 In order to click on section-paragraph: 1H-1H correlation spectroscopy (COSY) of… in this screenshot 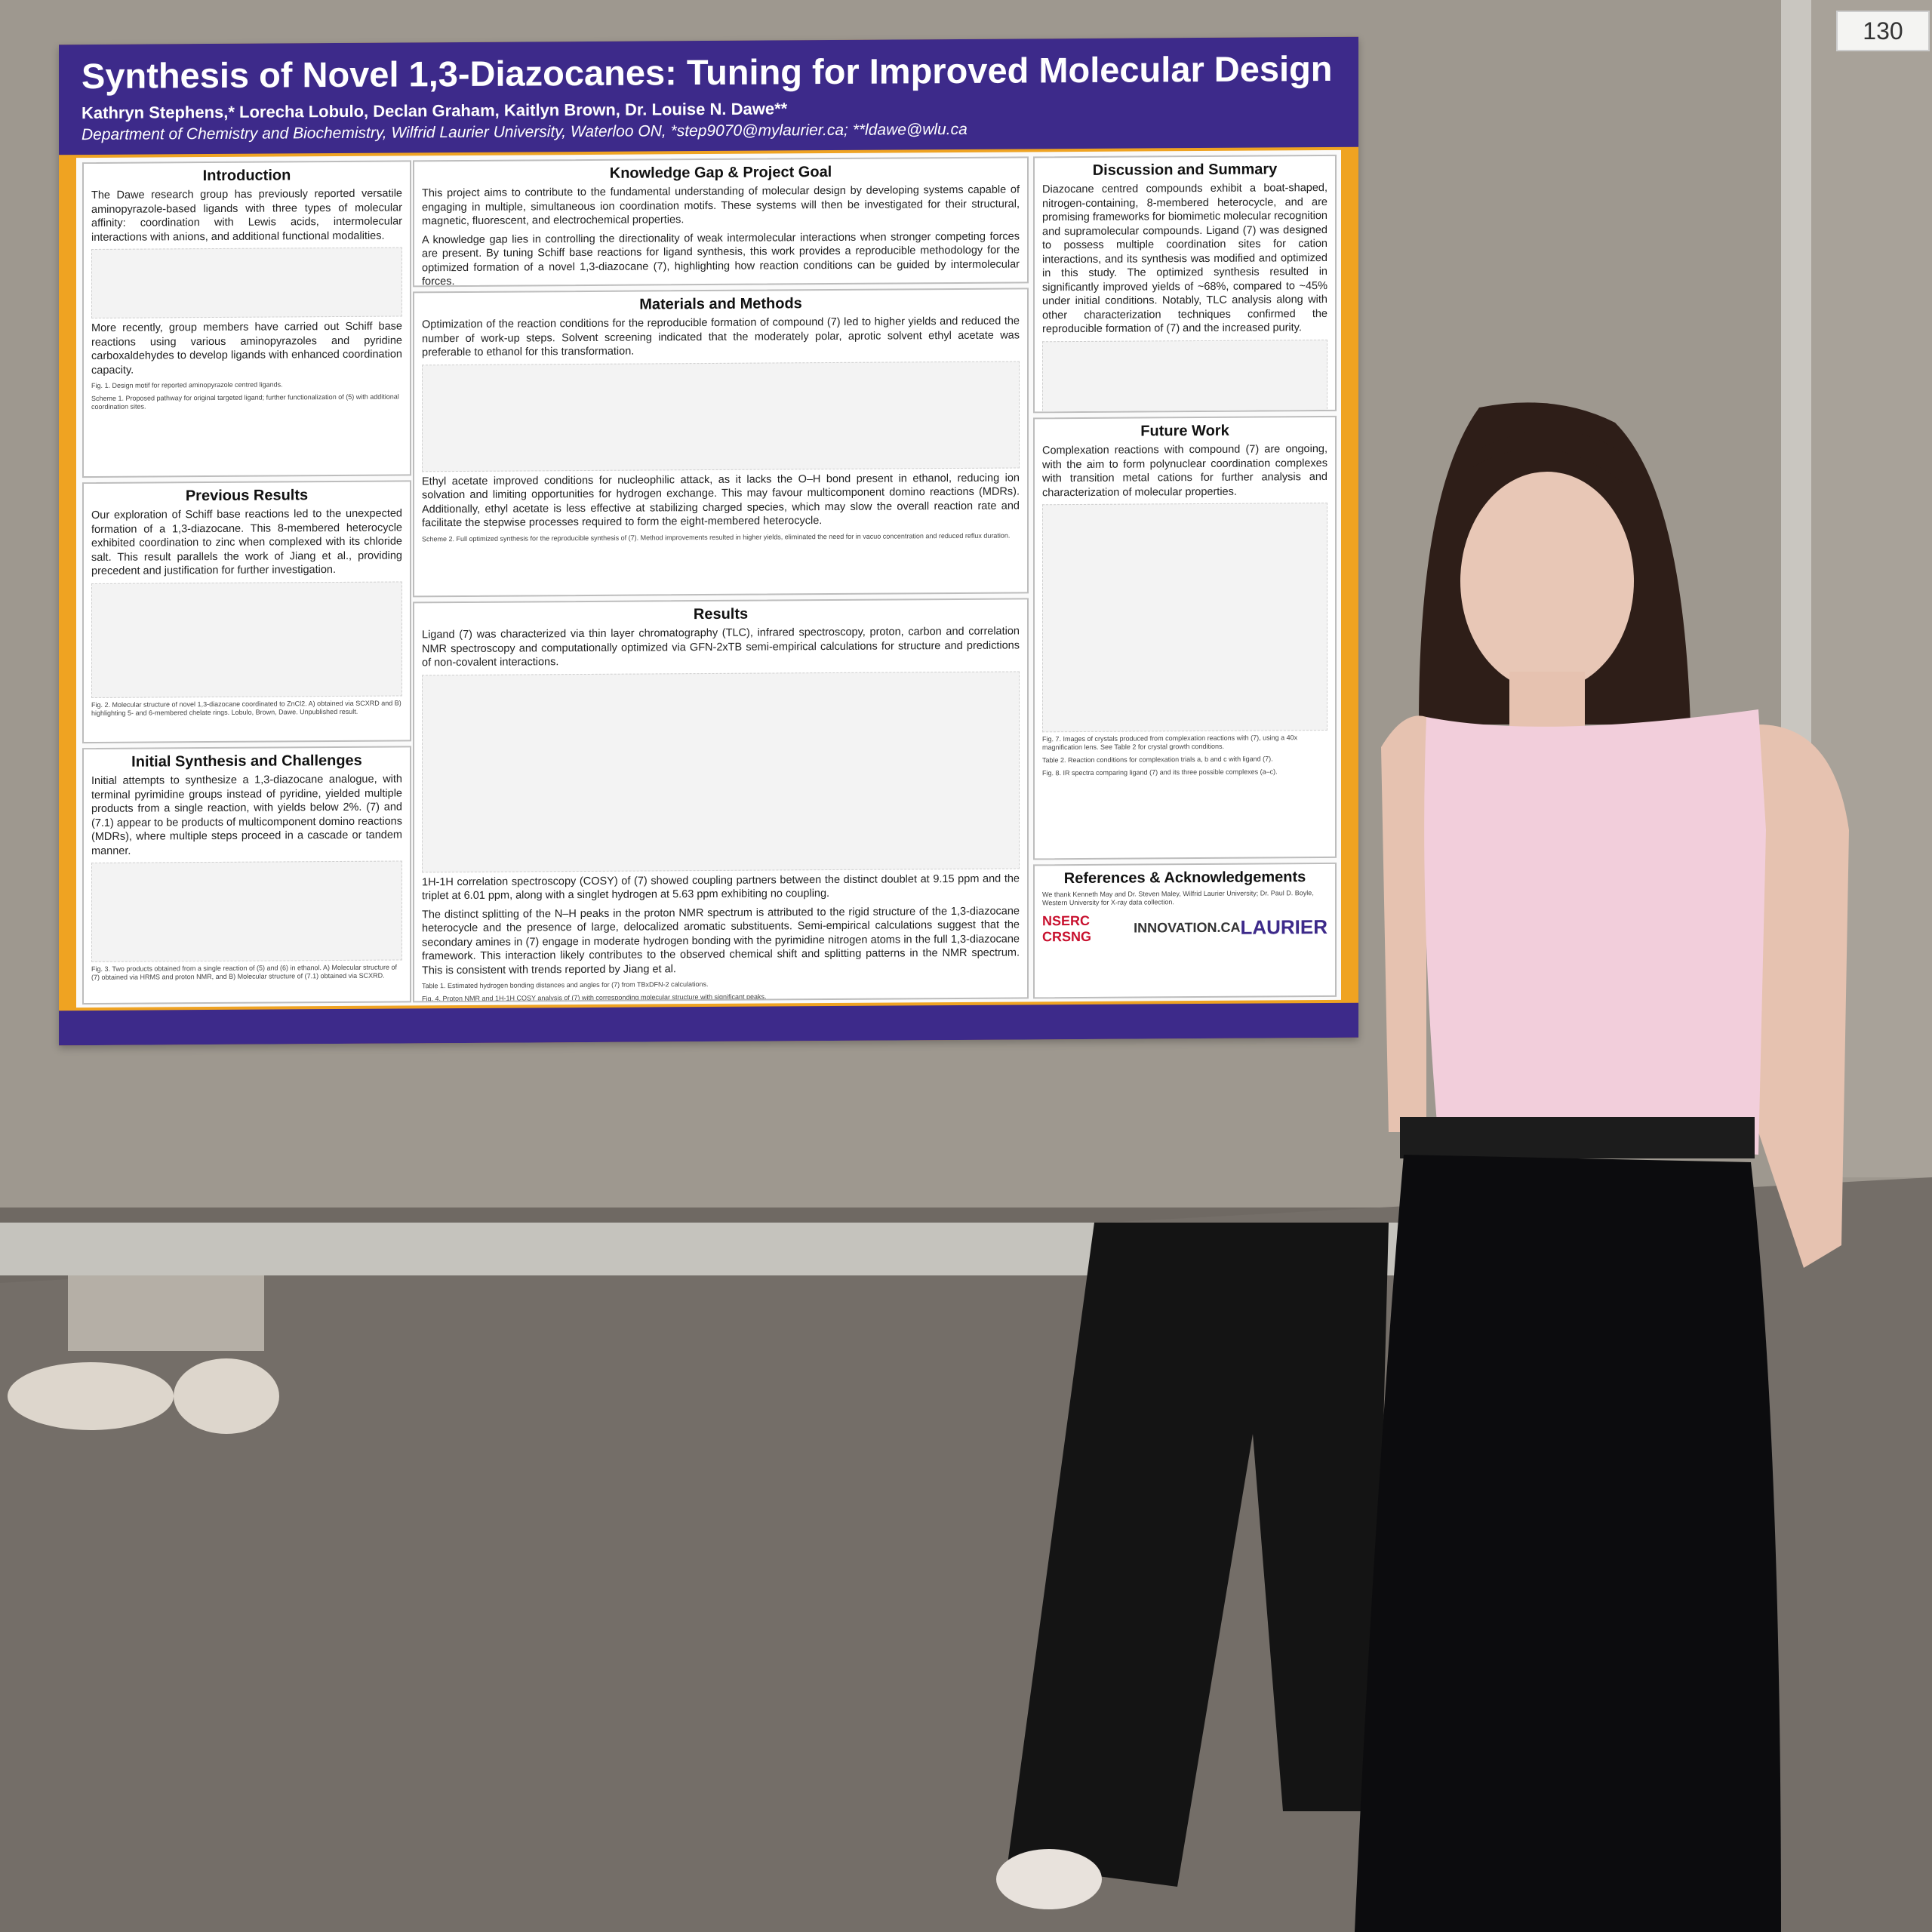, I will do `click(721, 887)`.